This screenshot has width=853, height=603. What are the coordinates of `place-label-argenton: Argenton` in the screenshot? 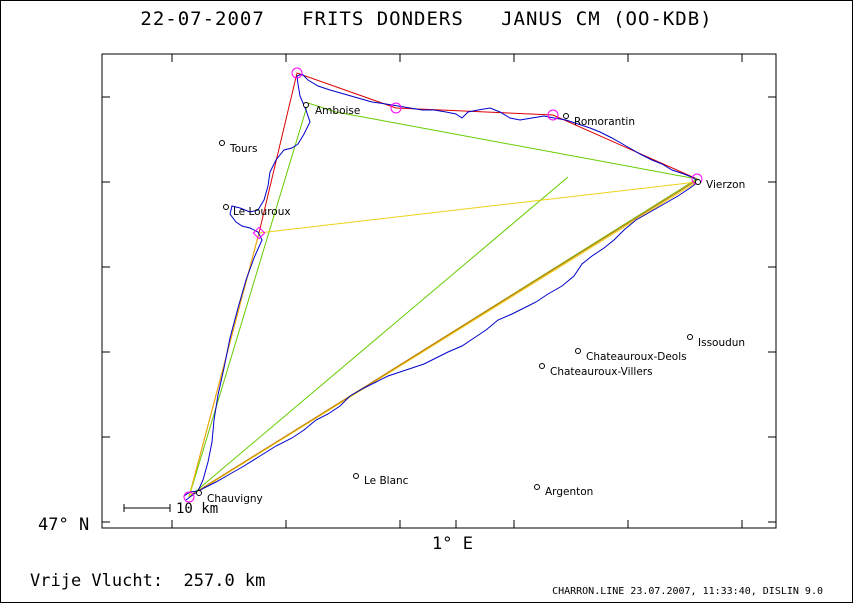 It's located at (569, 492).